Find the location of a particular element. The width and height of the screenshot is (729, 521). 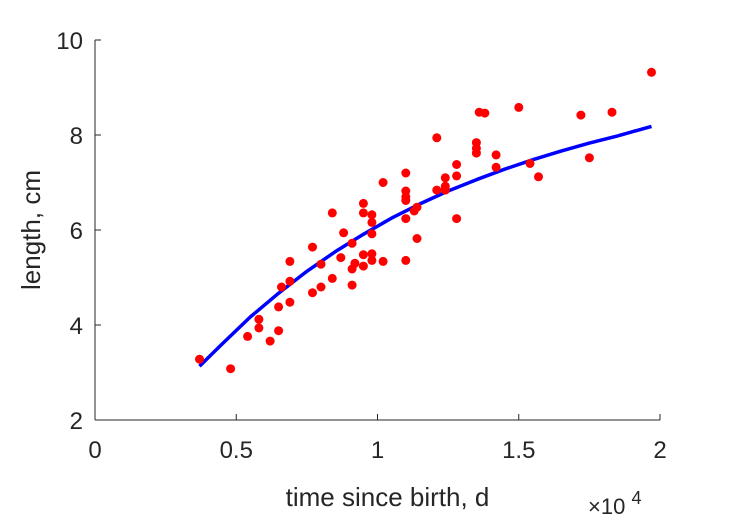

x-axis-multiplier: ×10 4 is located at coordinates (614, 503).